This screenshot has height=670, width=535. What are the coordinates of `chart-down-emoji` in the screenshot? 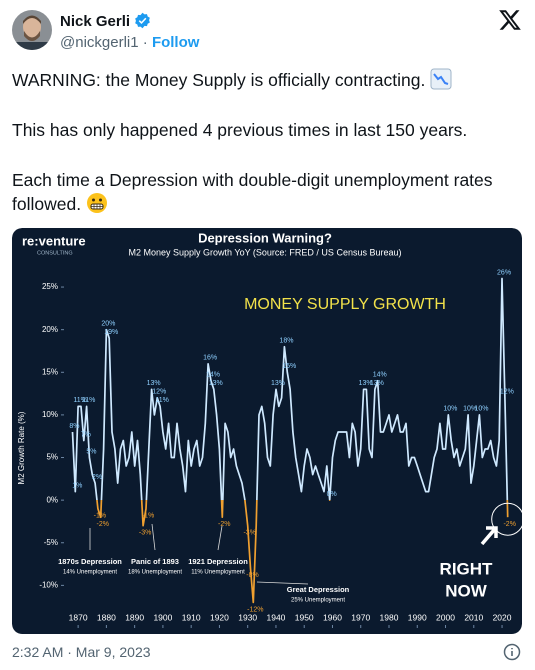 It's located at (441, 79).